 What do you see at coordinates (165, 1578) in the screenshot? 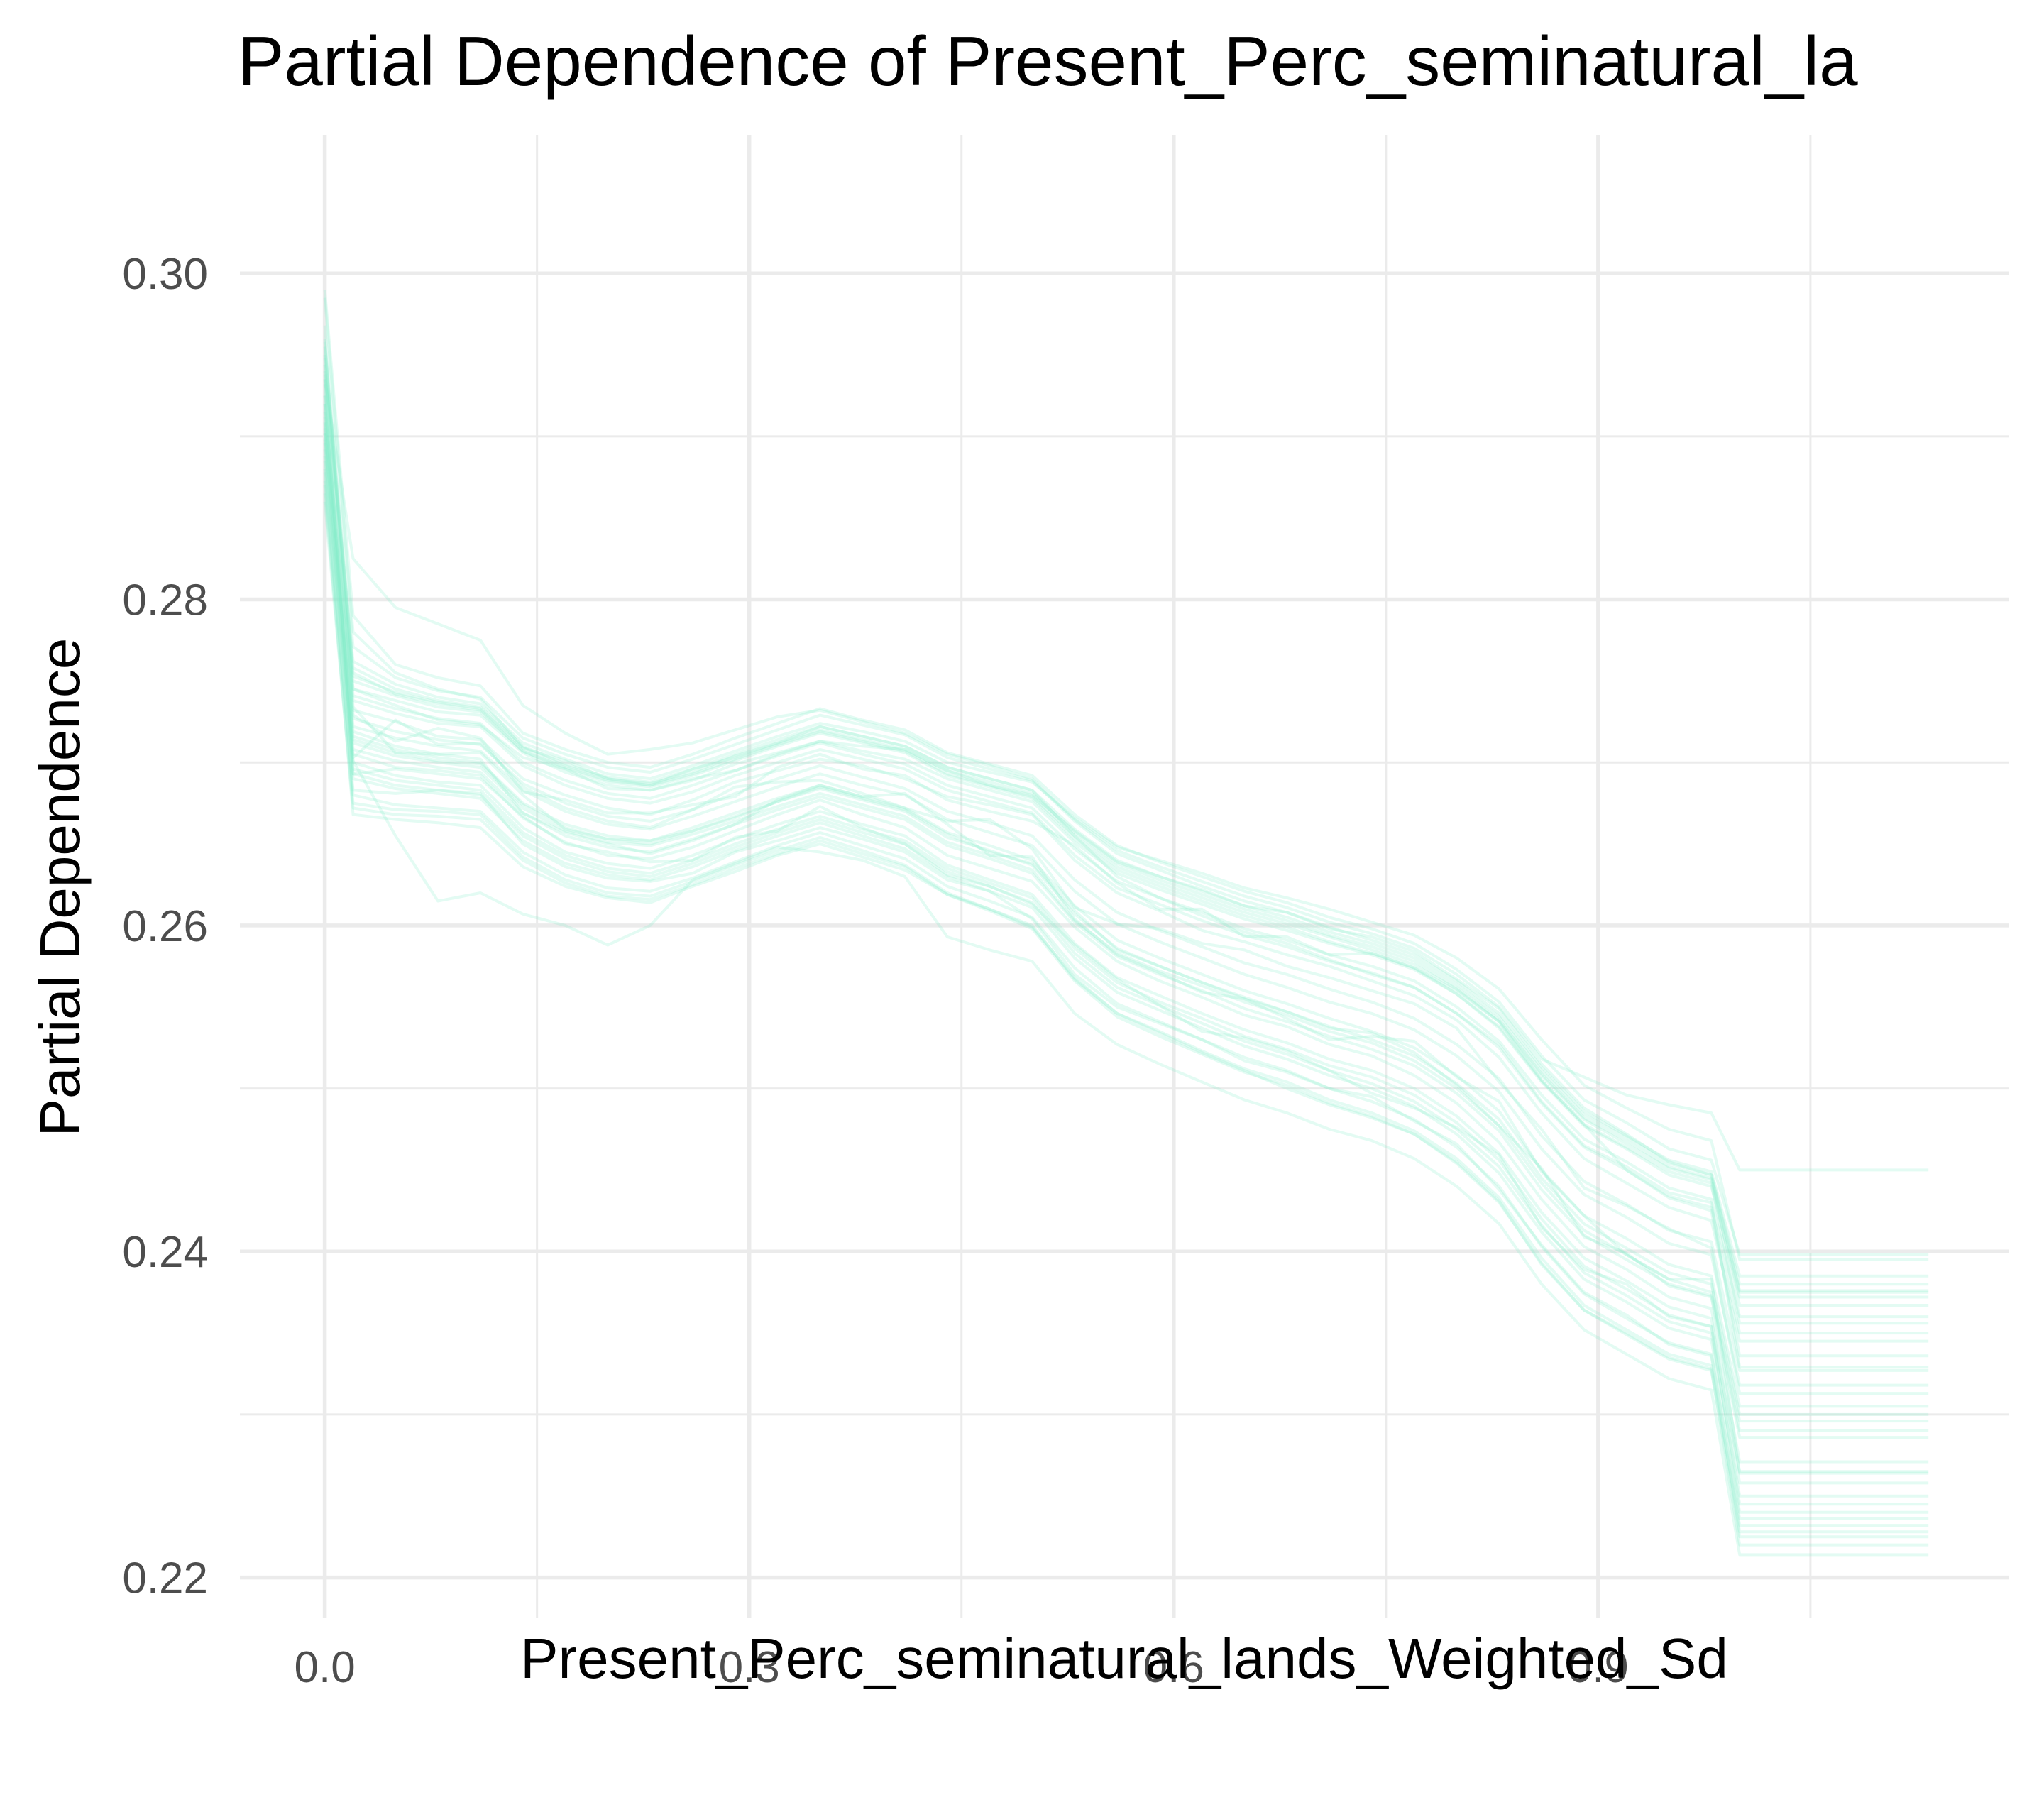
I see `y-tick-label: 0.22` at bounding box center [165, 1578].